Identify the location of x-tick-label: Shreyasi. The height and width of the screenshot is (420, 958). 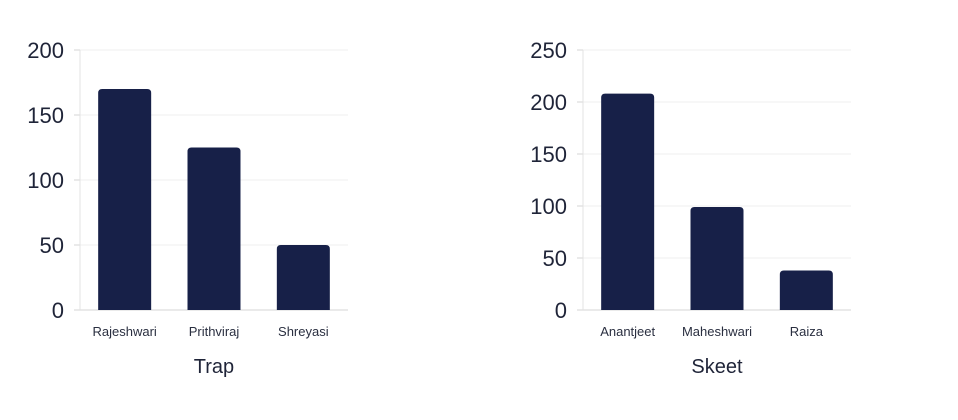
(303, 331).